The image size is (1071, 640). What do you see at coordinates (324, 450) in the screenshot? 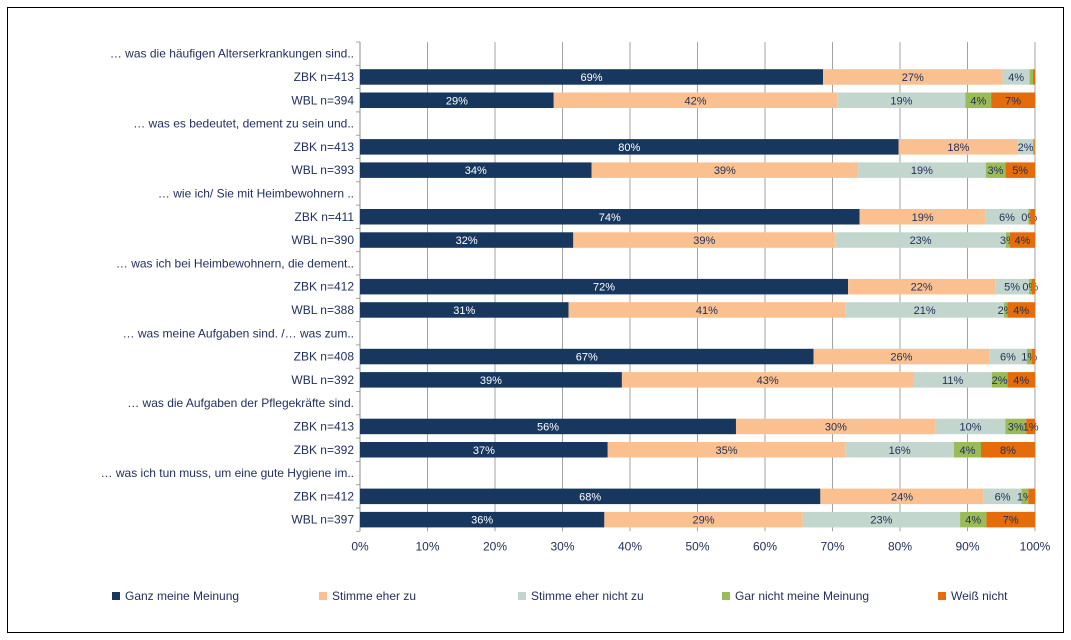
I see `row-label: ZBK n=392` at bounding box center [324, 450].